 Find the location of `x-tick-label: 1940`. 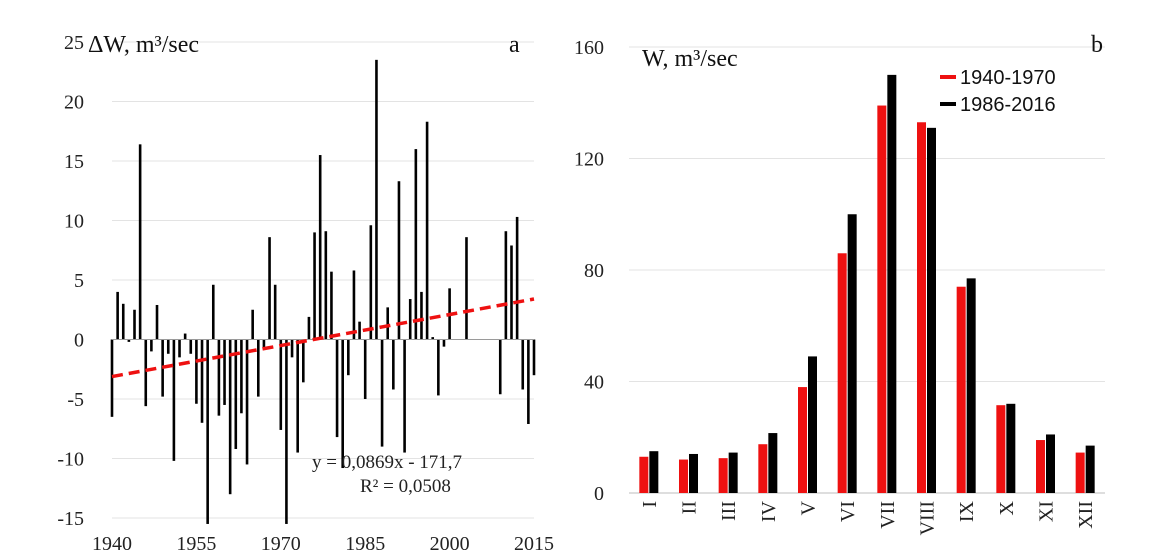

x-tick-label: 1940 is located at coordinates (112, 544).